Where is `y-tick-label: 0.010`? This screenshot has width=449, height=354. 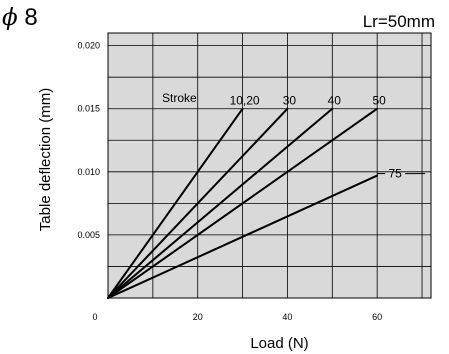
y-tick-label: 0.010 is located at coordinates (88, 172).